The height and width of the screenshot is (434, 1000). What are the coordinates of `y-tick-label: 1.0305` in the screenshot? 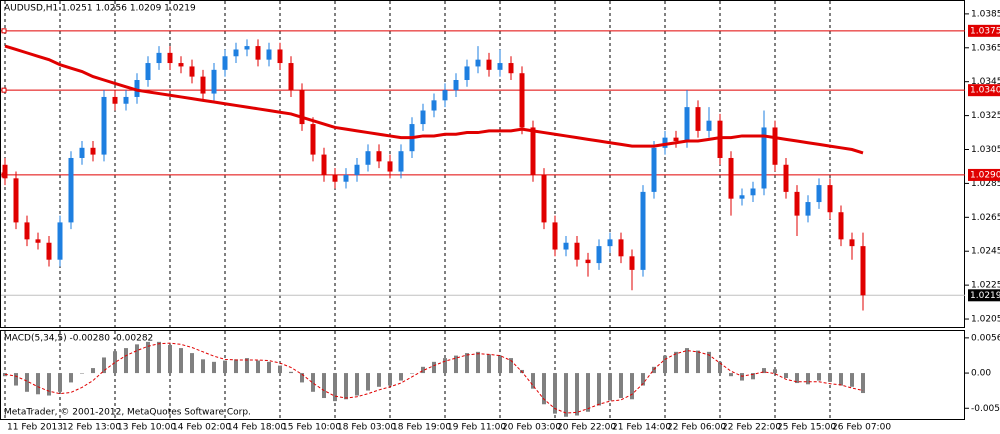 It's located at (985, 150).